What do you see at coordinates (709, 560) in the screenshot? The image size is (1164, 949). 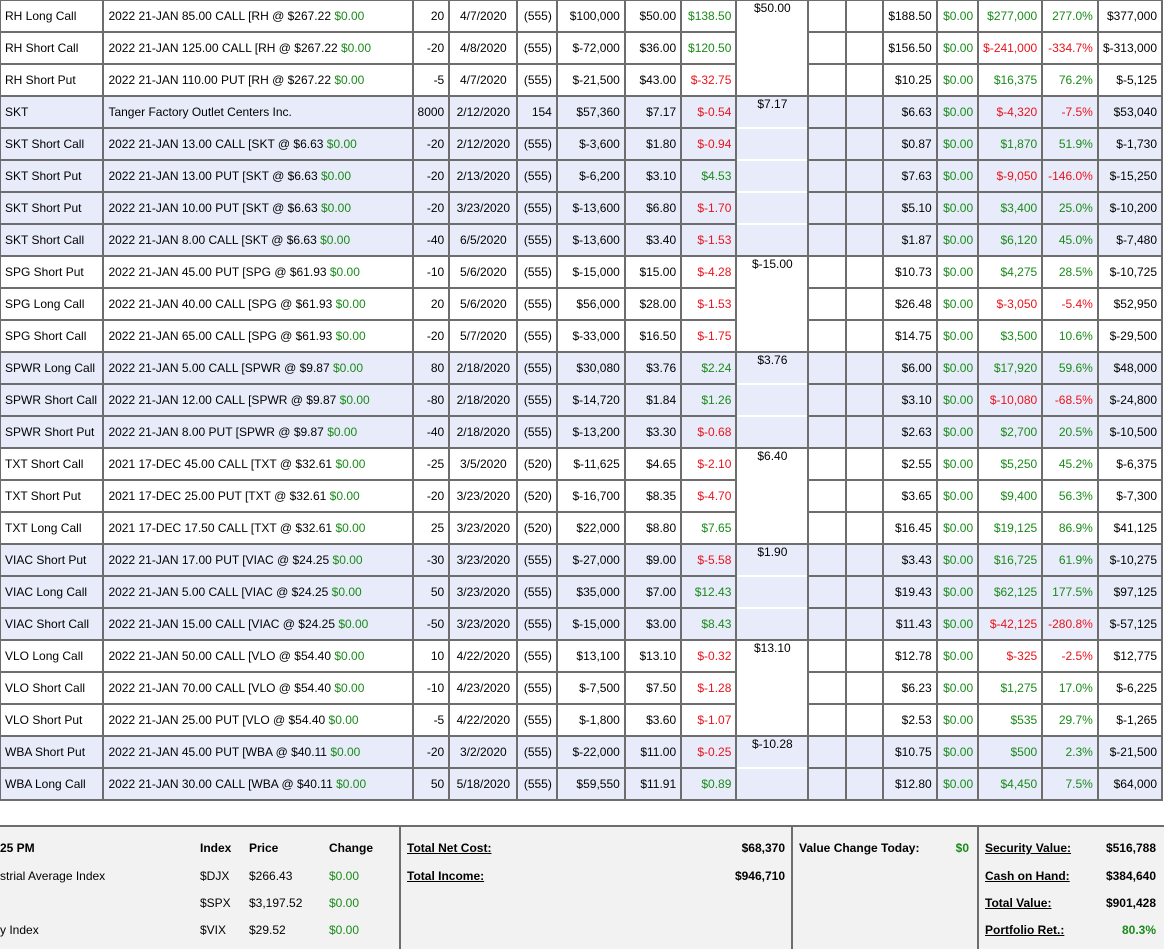 I see `price-change: $-5.58` at bounding box center [709, 560].